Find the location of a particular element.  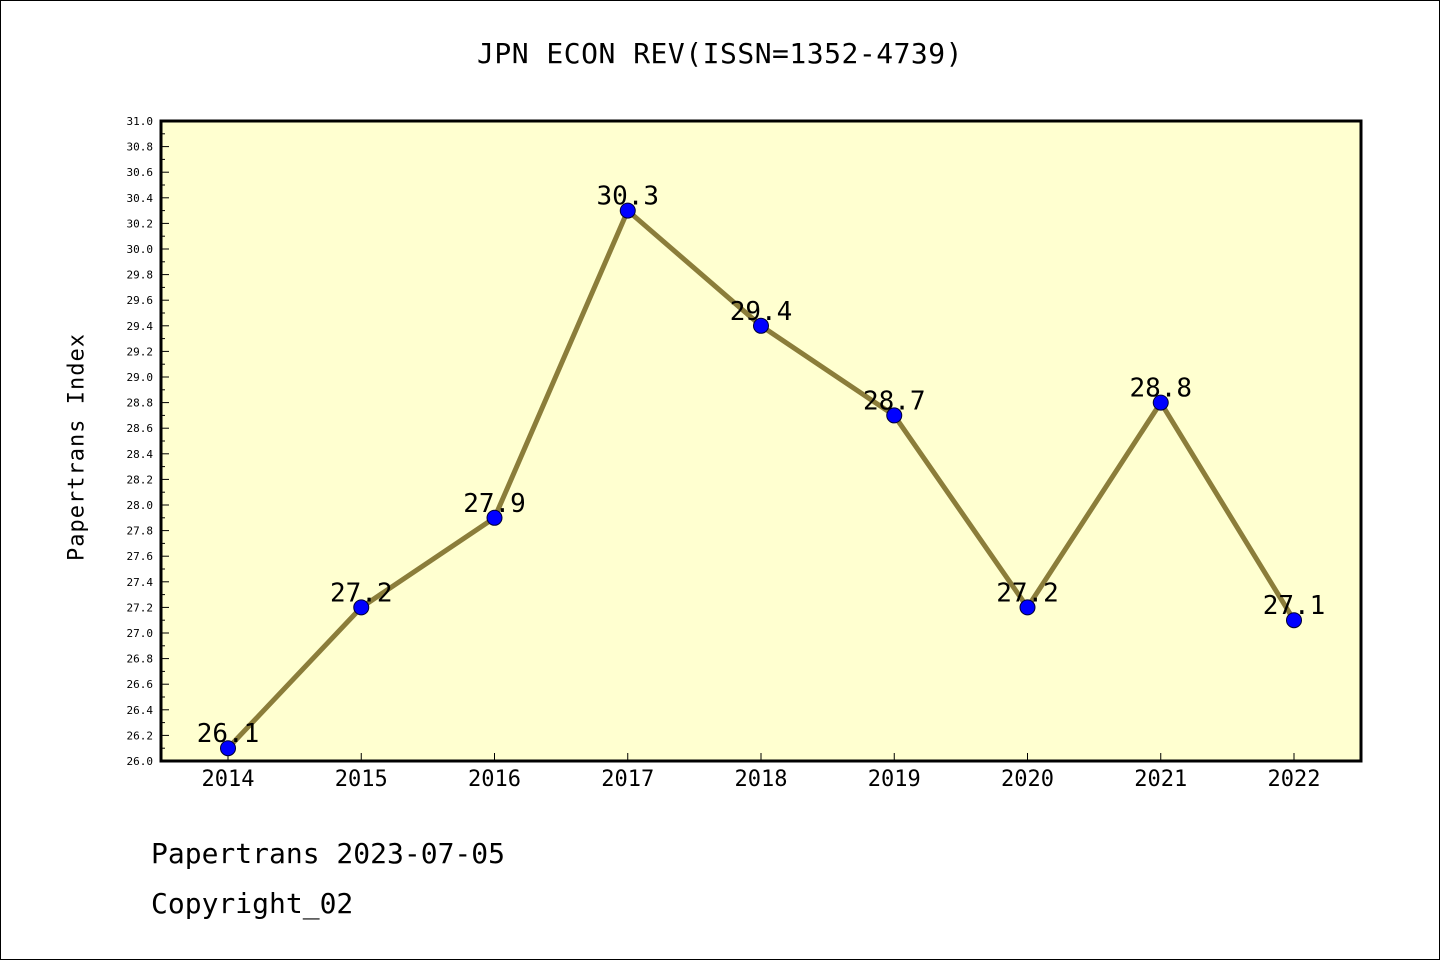

x-tick-label: 2015 is located at coordinates (361, 779).